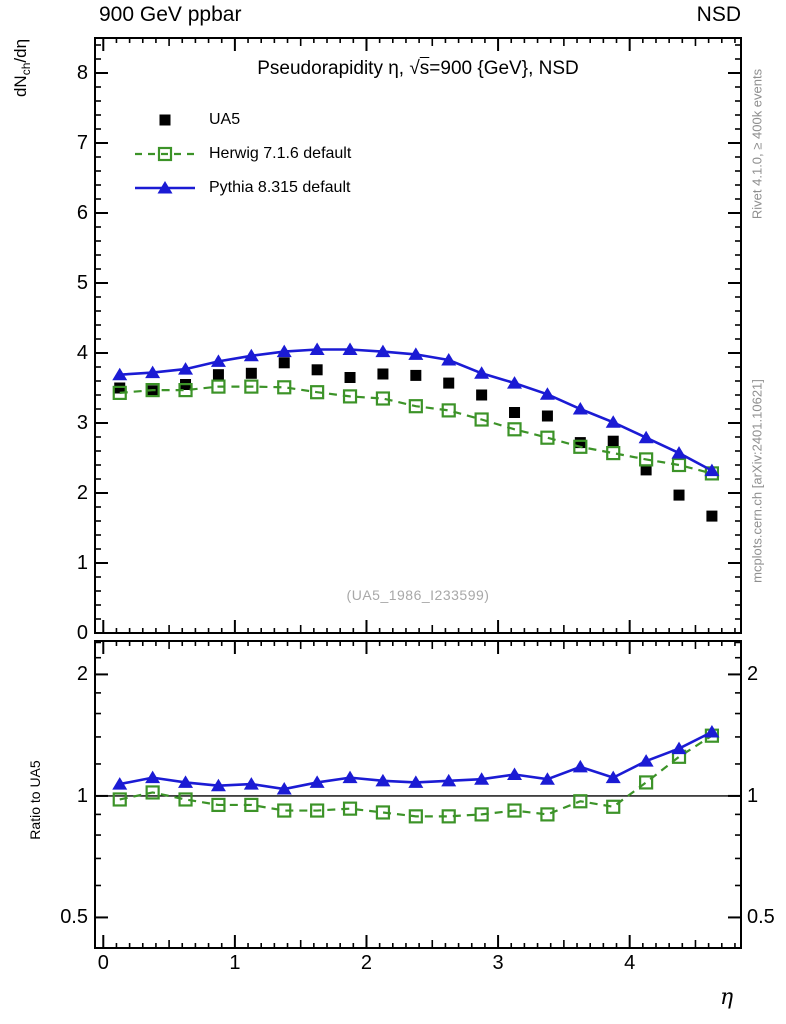 Image resolution: width=786 pixels, height=1024 pixels. I want to click on series-pythia-line, so click(416, 410).